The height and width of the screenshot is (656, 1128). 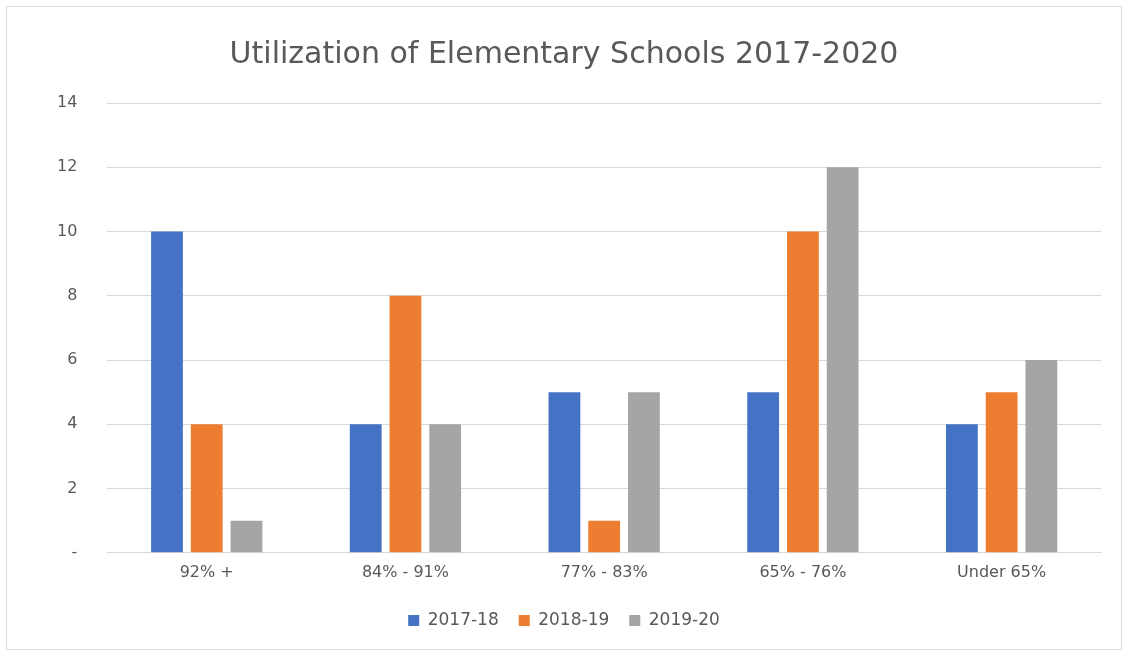 I want to click on x-tick-label: 77% - 83%, so click(x=604, y=571).